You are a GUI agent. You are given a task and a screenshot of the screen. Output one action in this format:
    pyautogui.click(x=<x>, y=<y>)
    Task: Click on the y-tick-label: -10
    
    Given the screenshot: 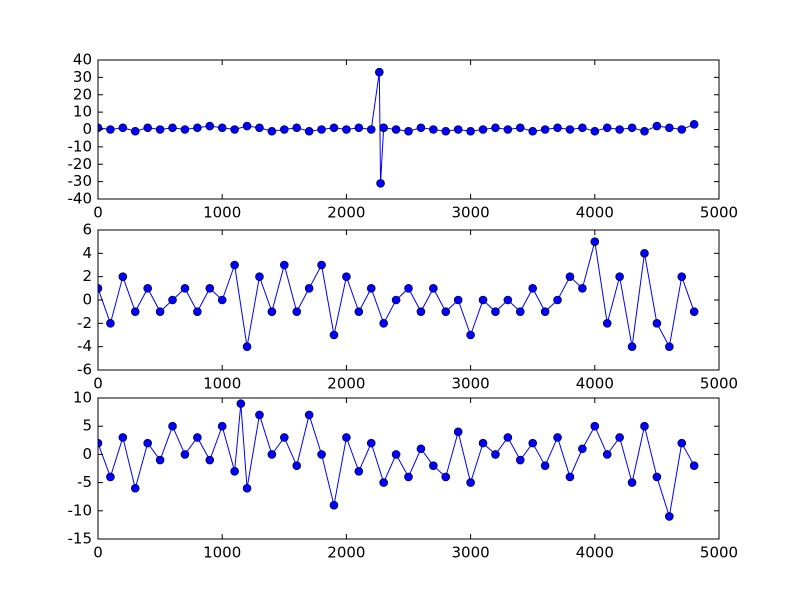 What is the action you would take?
    pyautogui.click(x=80, y=510)
    